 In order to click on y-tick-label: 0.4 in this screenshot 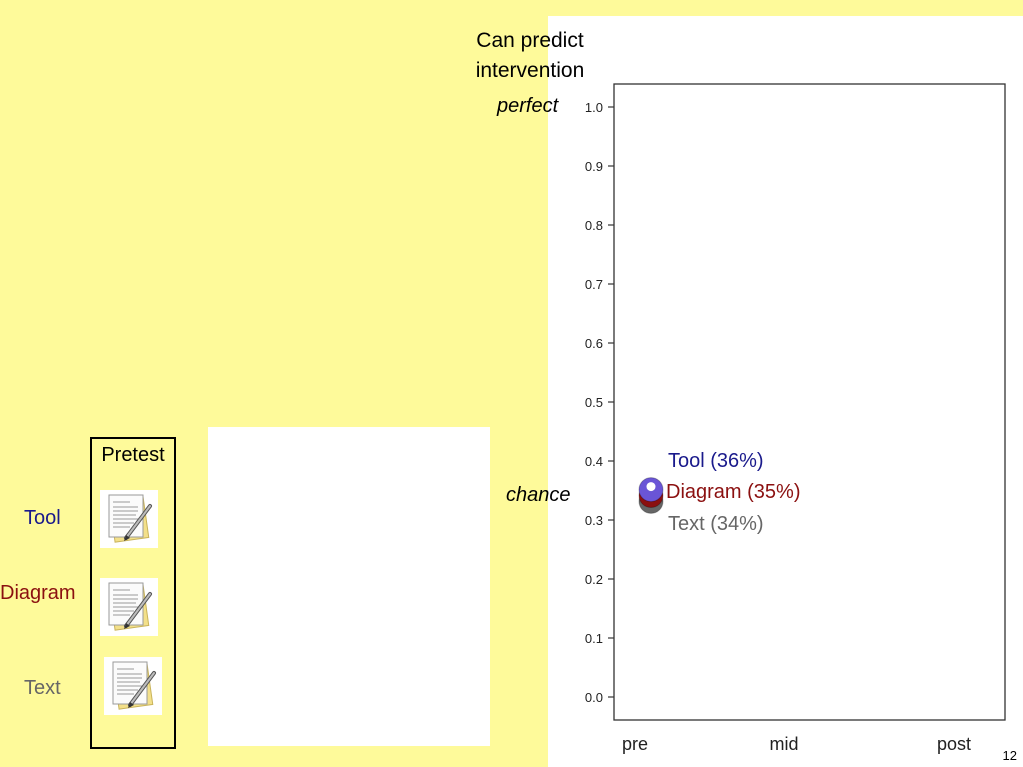, I will do `click(594, 461)`.